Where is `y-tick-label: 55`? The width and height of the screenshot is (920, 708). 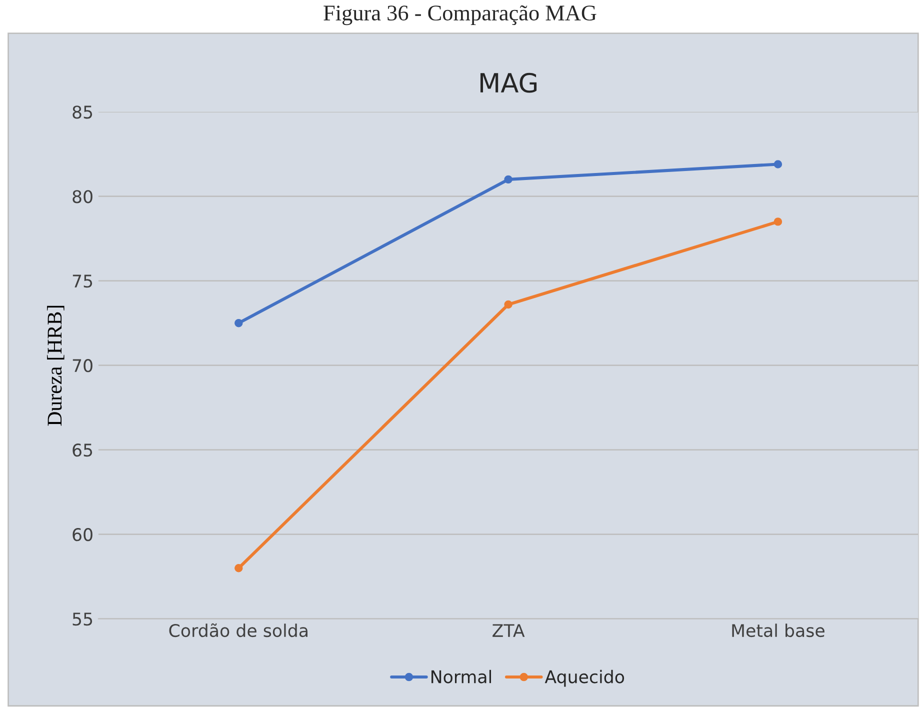 y-tick-label: 55 is located at coordinates (82, 619).